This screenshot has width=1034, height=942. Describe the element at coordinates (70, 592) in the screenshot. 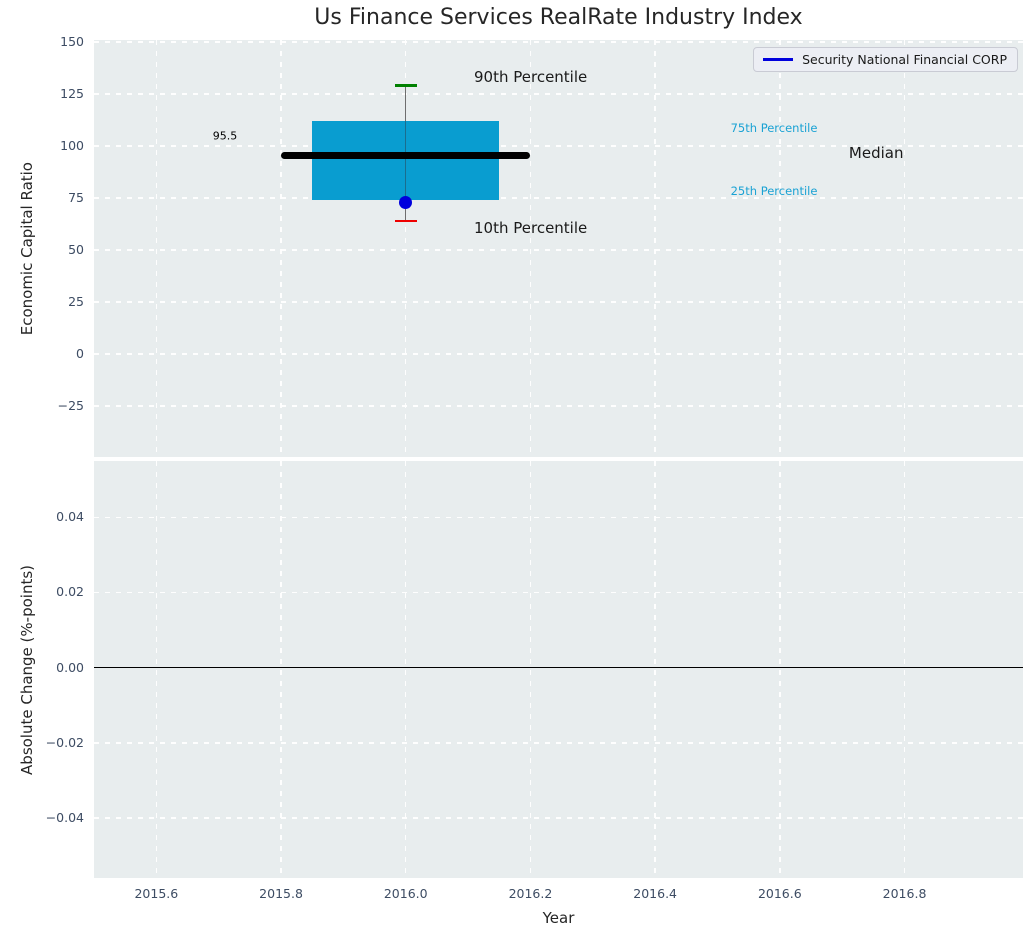

I see `y-tick-label: 0.02` at that location.